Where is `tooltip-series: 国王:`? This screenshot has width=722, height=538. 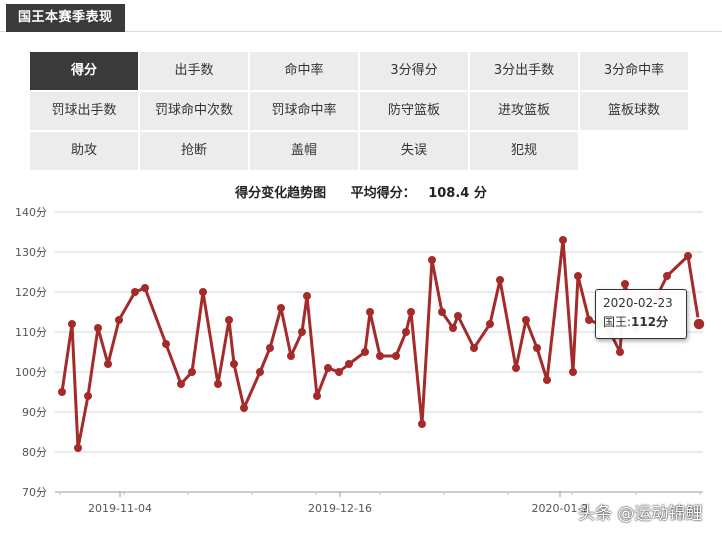
tooltip-series: 国王: is located at coordinates (617, 322).